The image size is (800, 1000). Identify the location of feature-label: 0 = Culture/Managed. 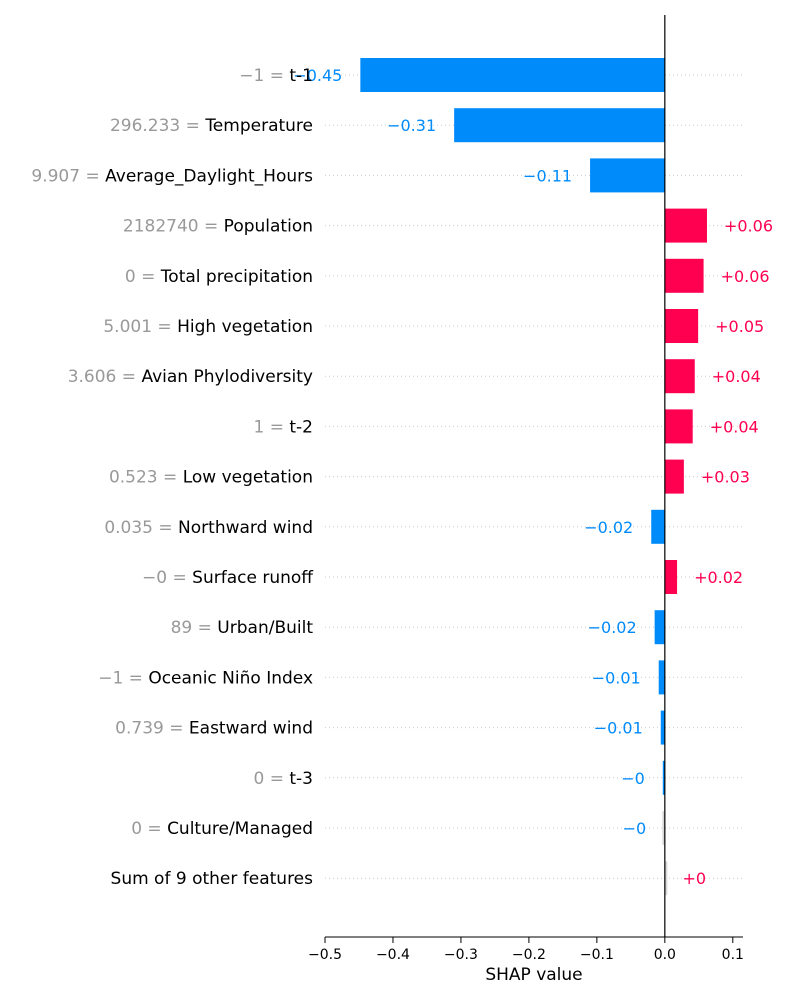
(222, 829).